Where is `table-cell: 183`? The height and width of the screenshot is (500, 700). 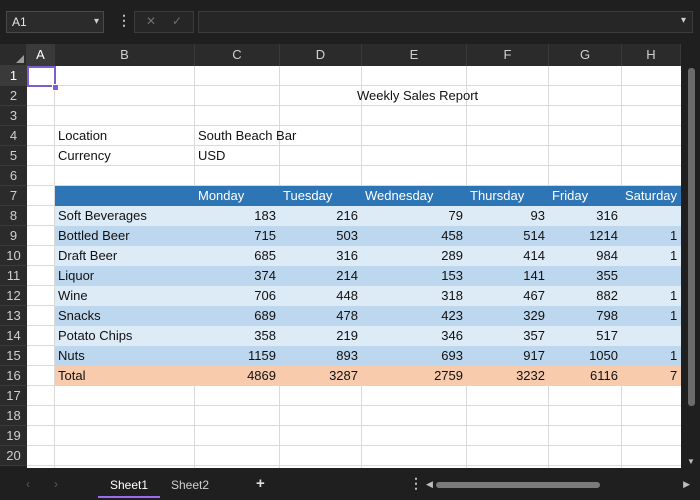
table-cell: 183 is located at coordinates (265, 215).